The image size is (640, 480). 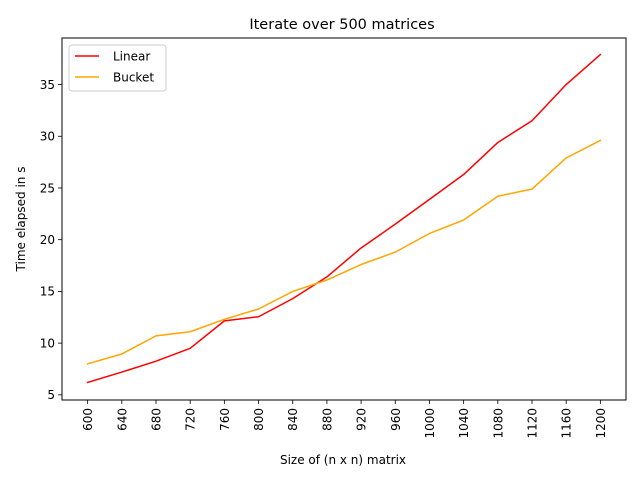 What do you see at coordinates (47, 188) in the screenshot?
I see `y-tick-label: 25` at bounding box center [47, 188].